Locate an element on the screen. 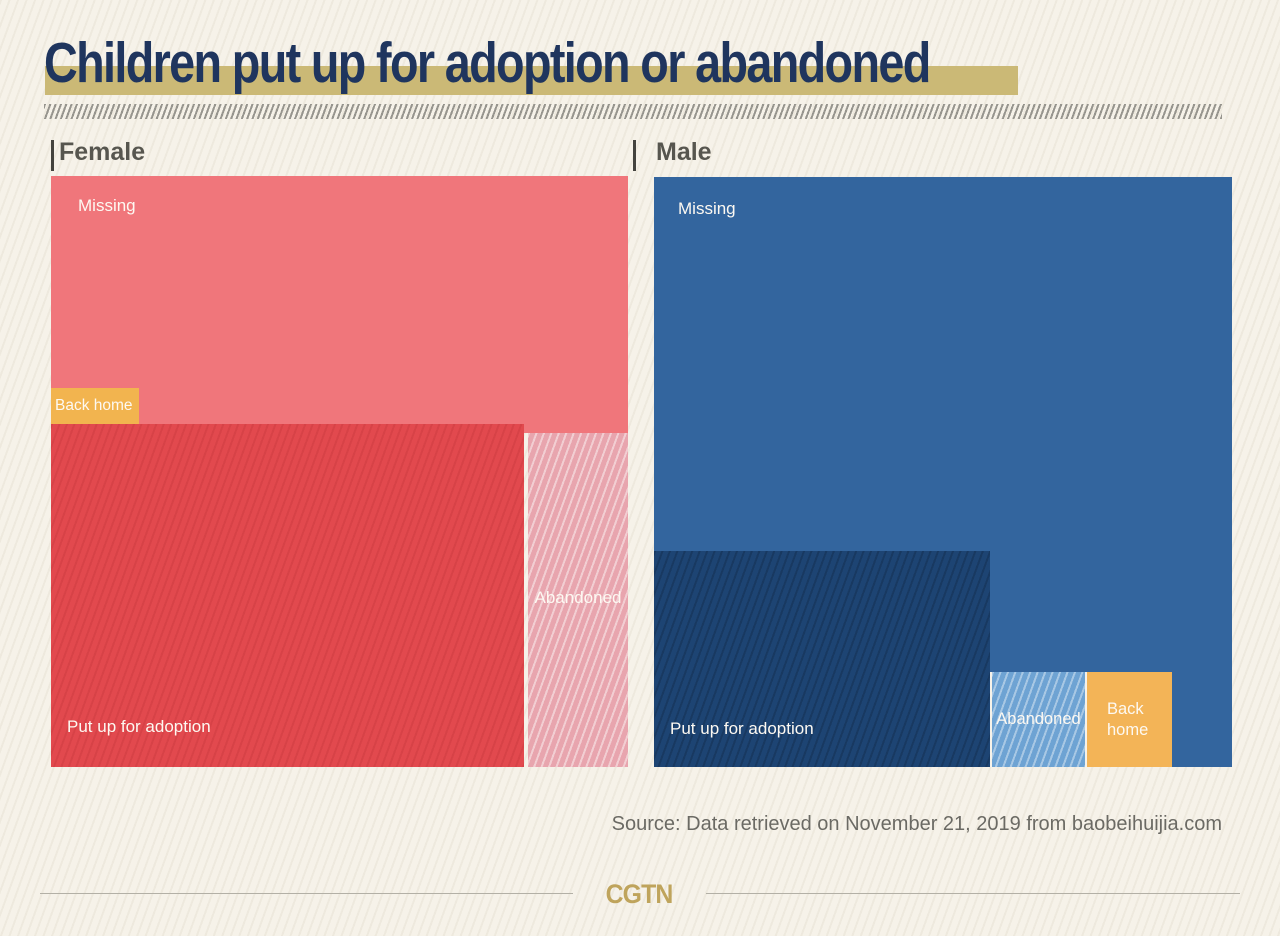  treemap-block-female-missing: Missing is located at coordinates (339, 304).